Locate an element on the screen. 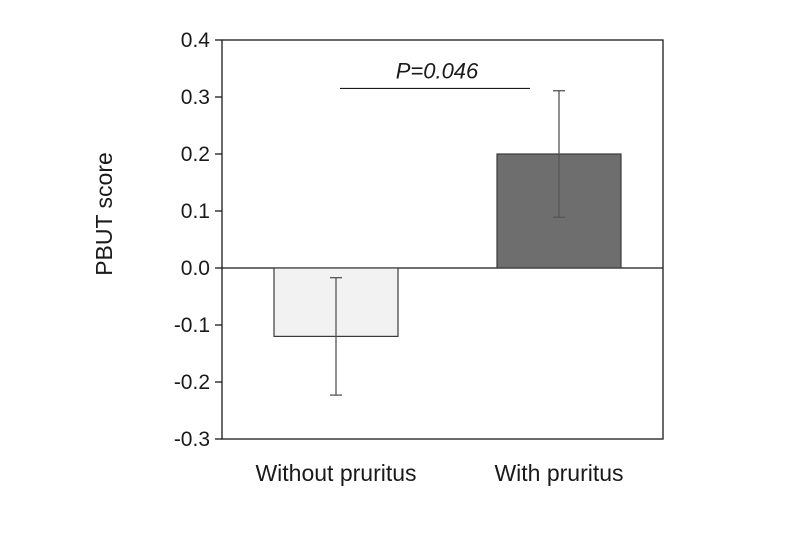 The width and height of the screenshot is (800, 535). y-tick-label: -0.1 is located at coordinates (192, 325).